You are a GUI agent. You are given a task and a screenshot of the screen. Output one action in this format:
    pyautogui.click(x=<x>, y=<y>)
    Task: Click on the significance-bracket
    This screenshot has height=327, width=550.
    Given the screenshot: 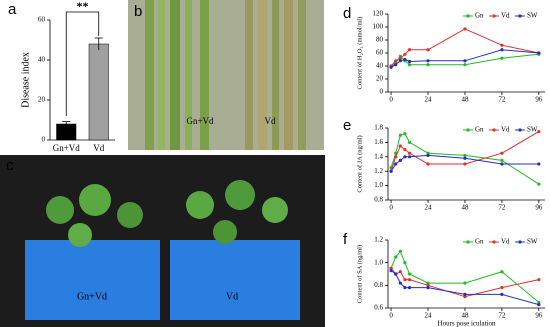 What is the action you would take?
    pyautogui.click(x=82, y=63)
    